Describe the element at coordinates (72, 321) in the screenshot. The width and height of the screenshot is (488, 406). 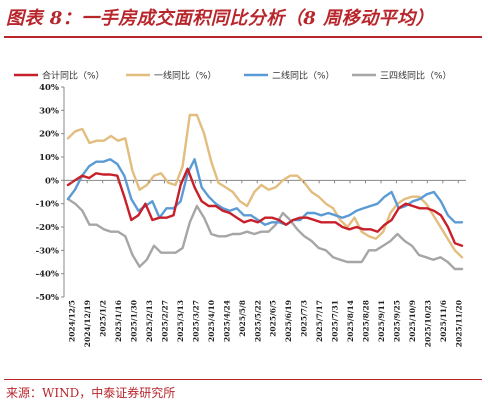
I see `x-tick-label: 2024/12/5` at that location.